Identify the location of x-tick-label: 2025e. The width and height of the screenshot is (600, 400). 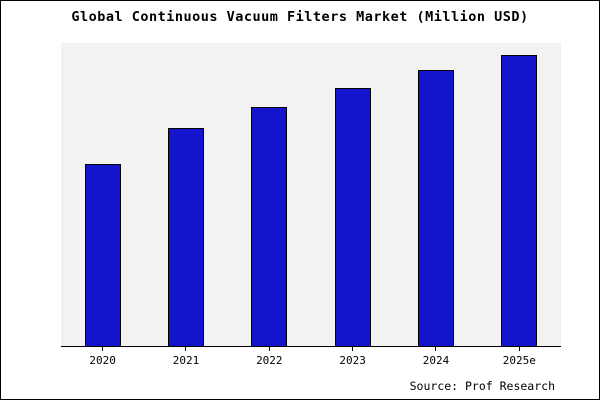
(519, 360).